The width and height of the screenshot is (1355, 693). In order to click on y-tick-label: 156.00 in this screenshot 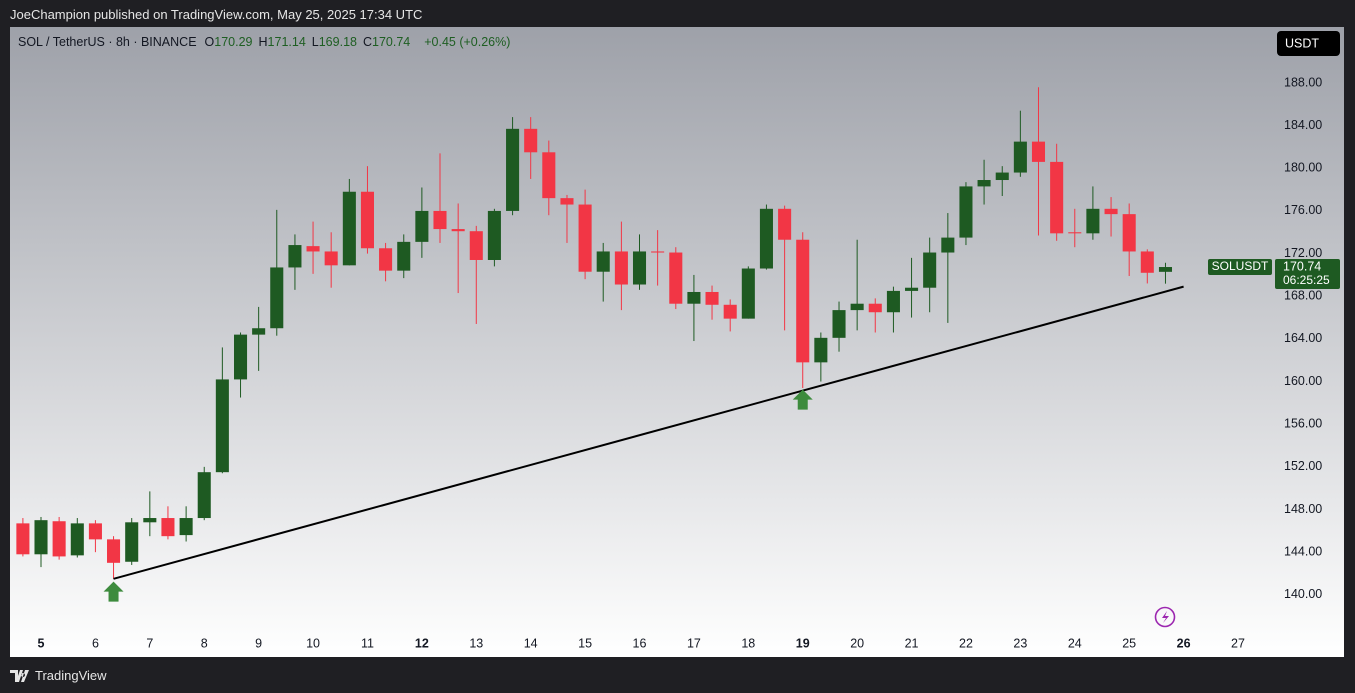, I will do `click(1303, 423)`.